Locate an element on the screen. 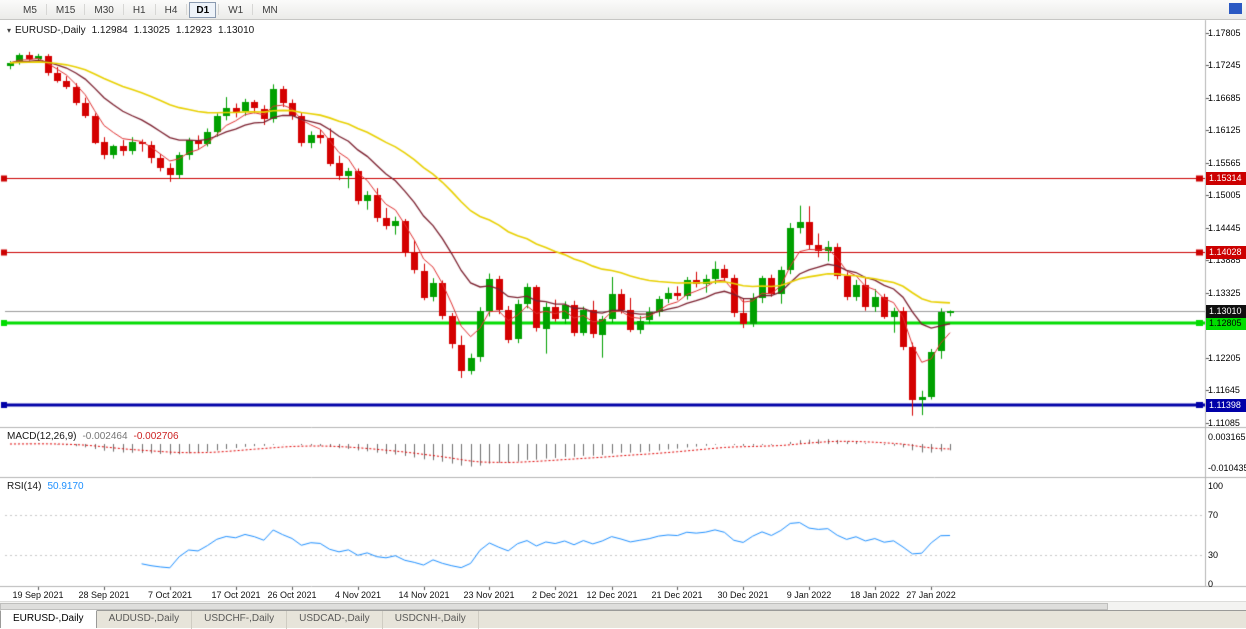  rsi-header: RSI(14) 50.9170 is located at coordinates (45, 486).